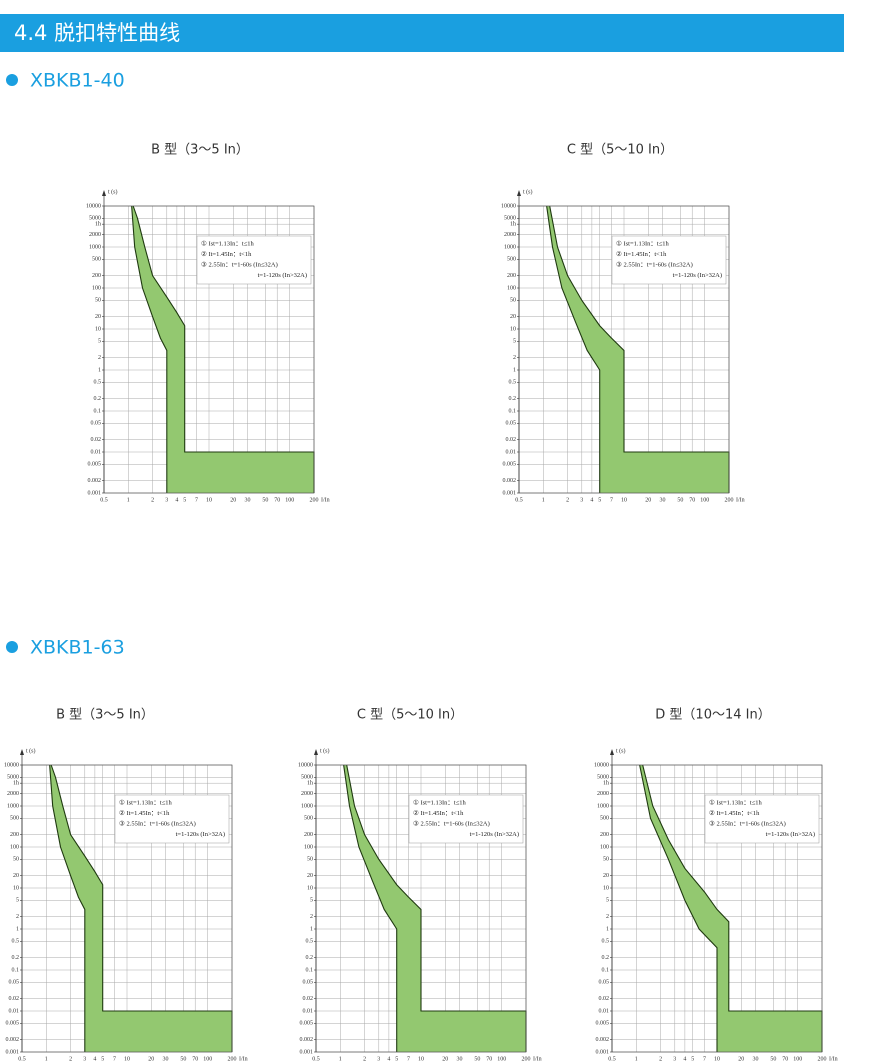  What do you see at coordinates (729, 500) in the screenshot?
I see `x-tick-label: 200` at bounding box center [729, 500].